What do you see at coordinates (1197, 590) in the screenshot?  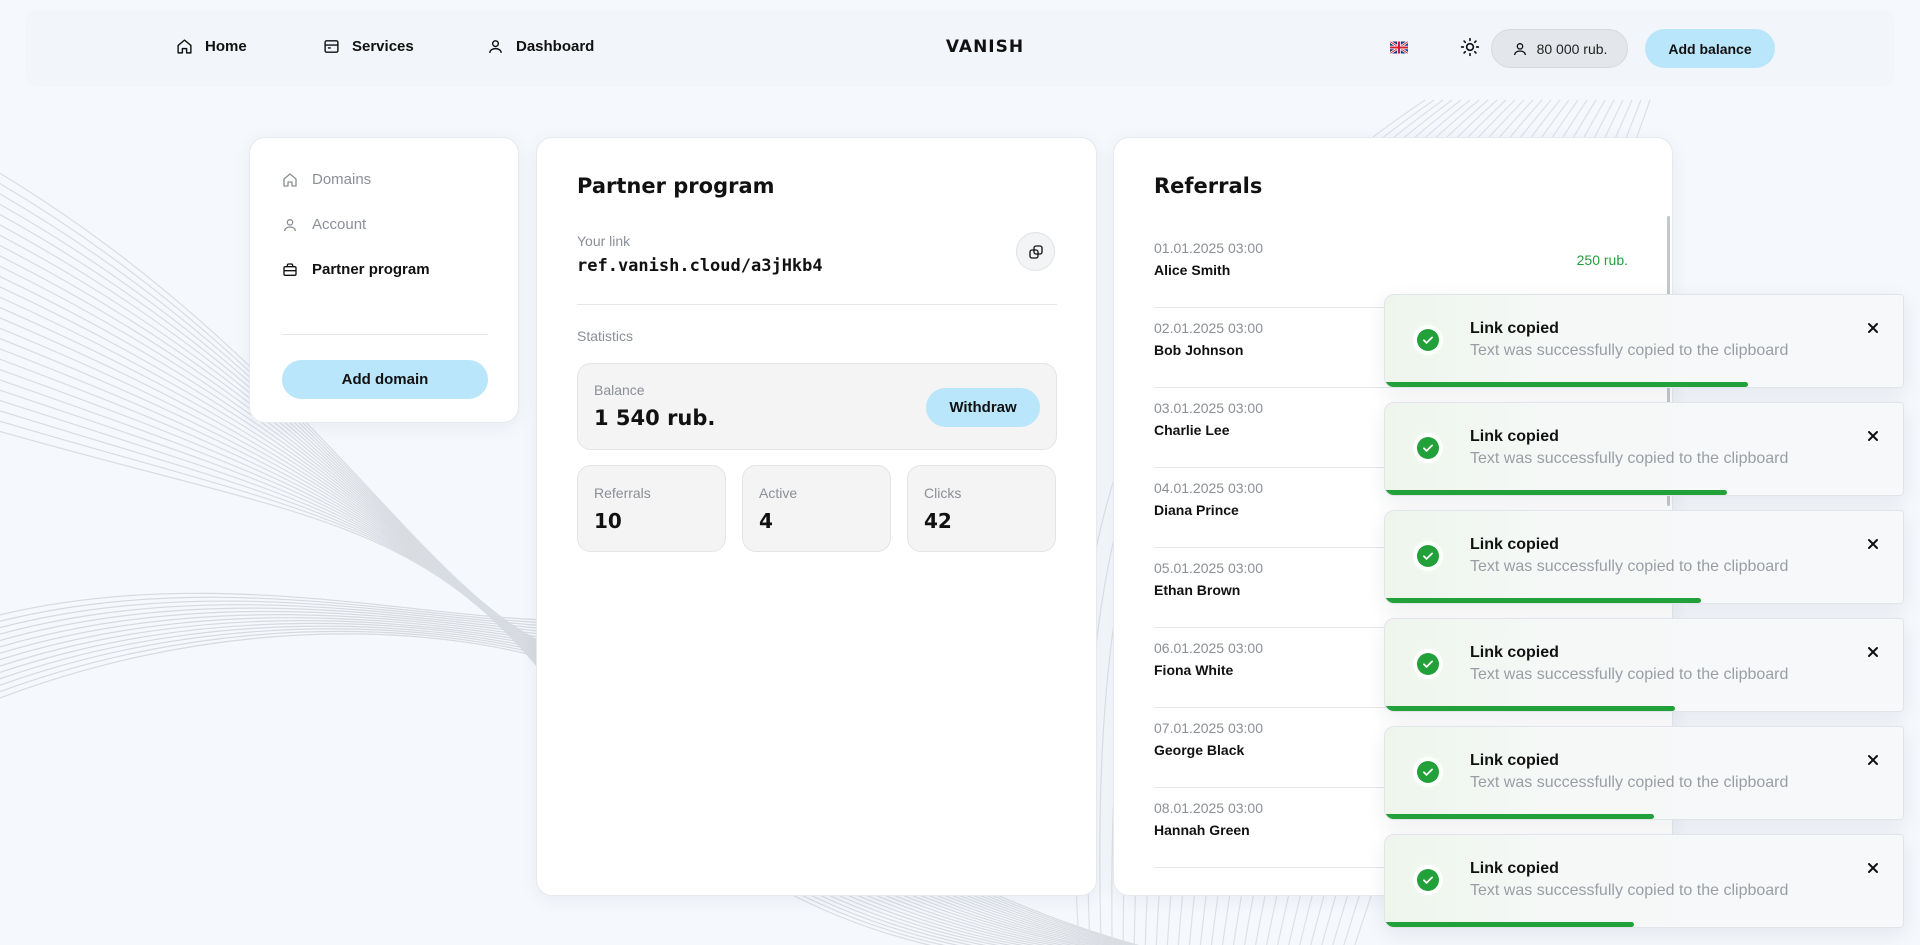 I see `referral-name: Ethan Brown` at bounding box center [1197, 590].